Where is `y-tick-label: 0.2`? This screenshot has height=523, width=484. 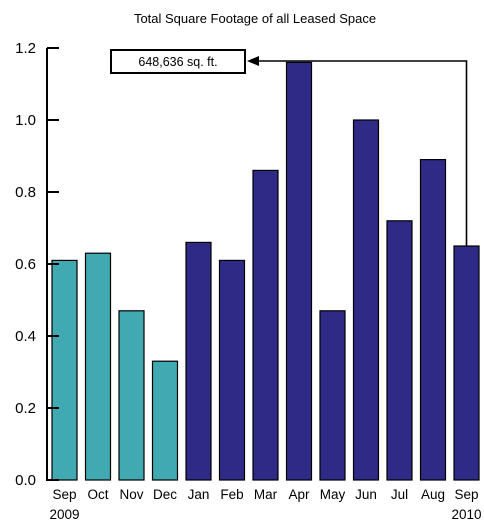
y-tick-label: 0.2 is located at coordinates (25, 408).